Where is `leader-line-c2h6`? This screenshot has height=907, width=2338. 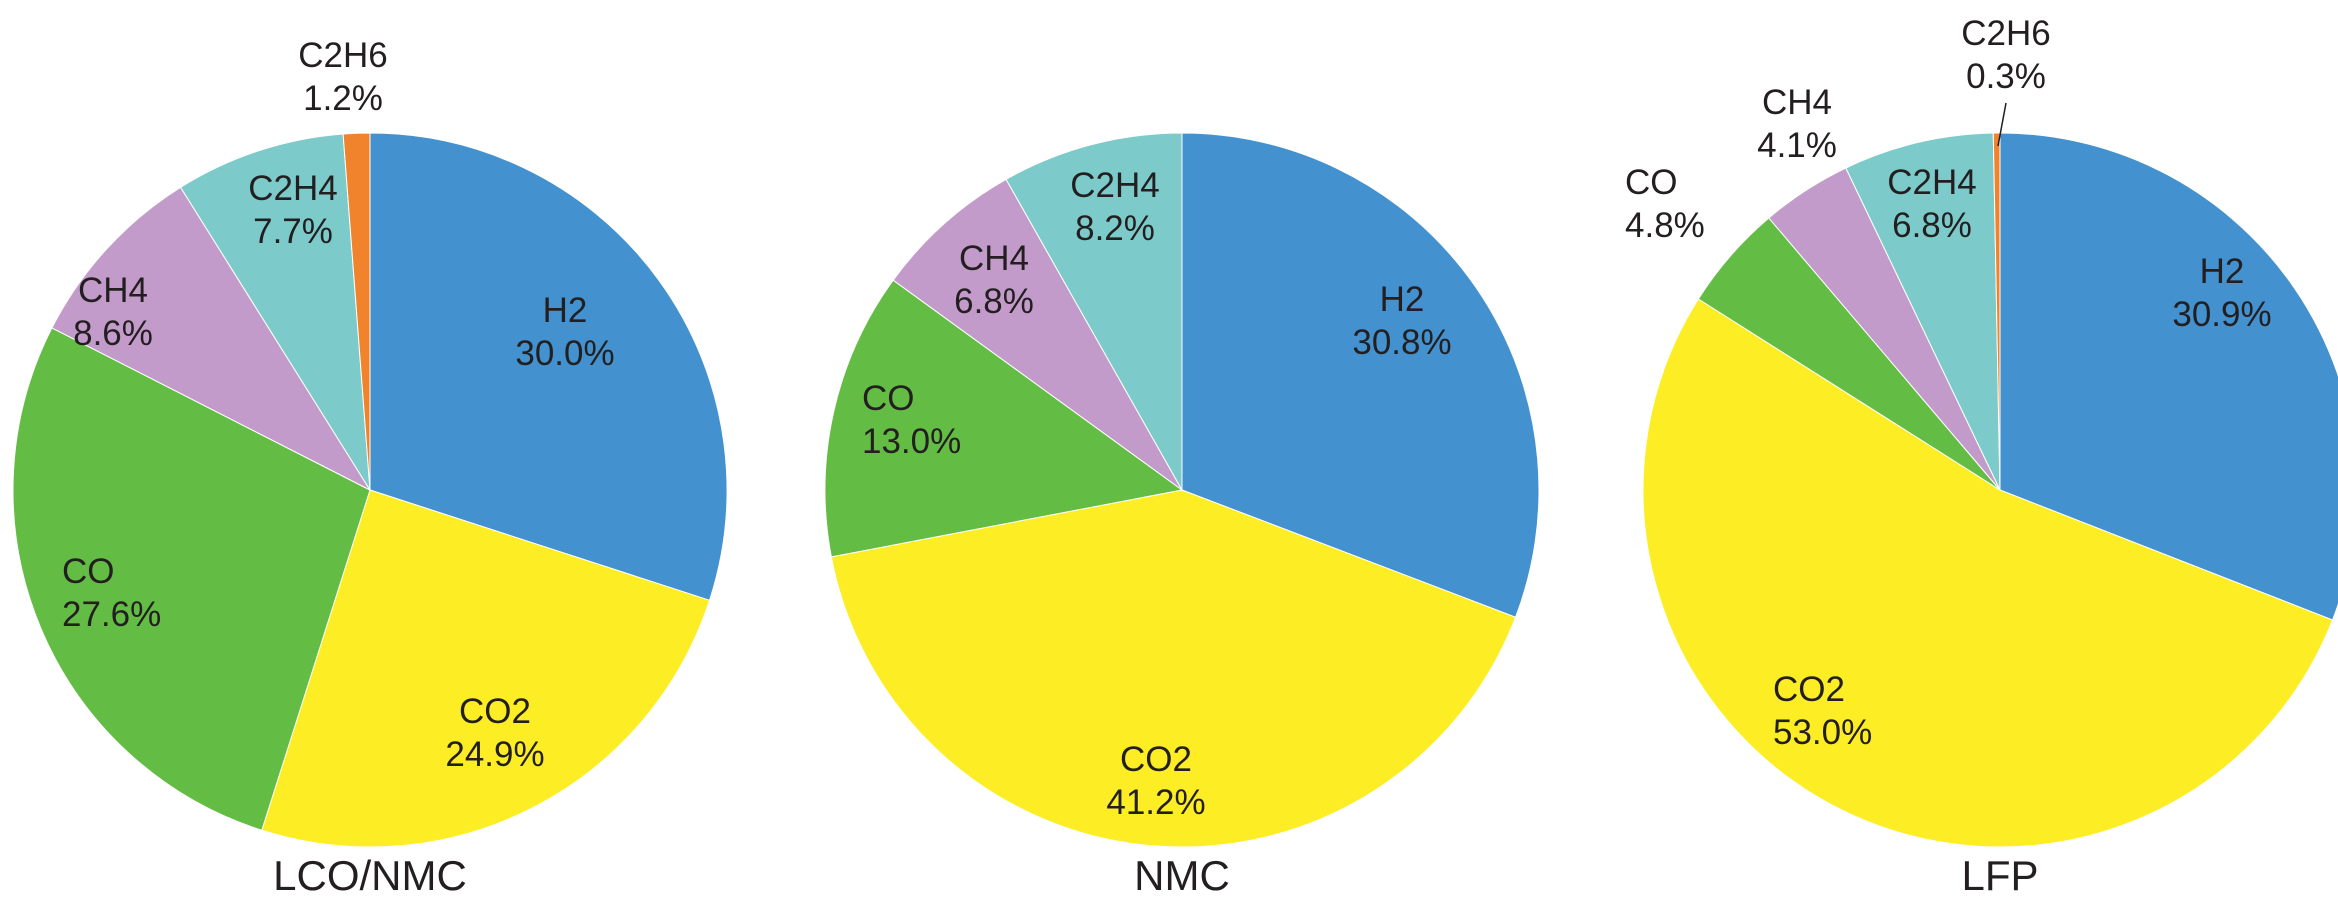 leader-line-c2h6 is located at coordinates (2002, 124).